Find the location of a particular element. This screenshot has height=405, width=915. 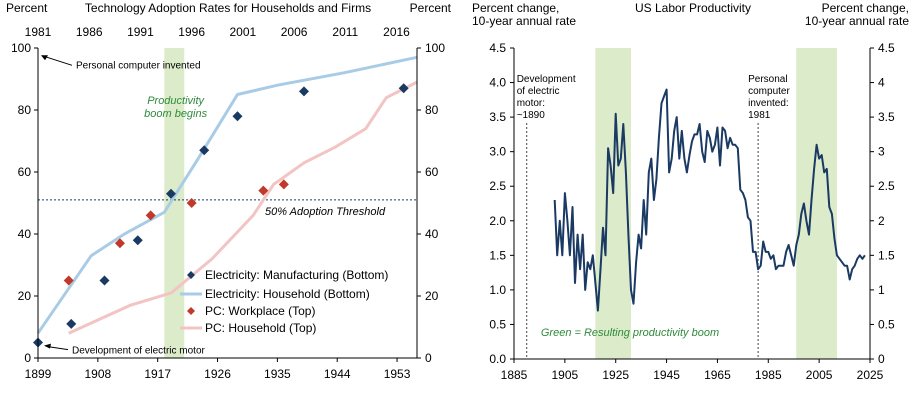

y-tick-label: 40 is located at coordinates (25, 234).